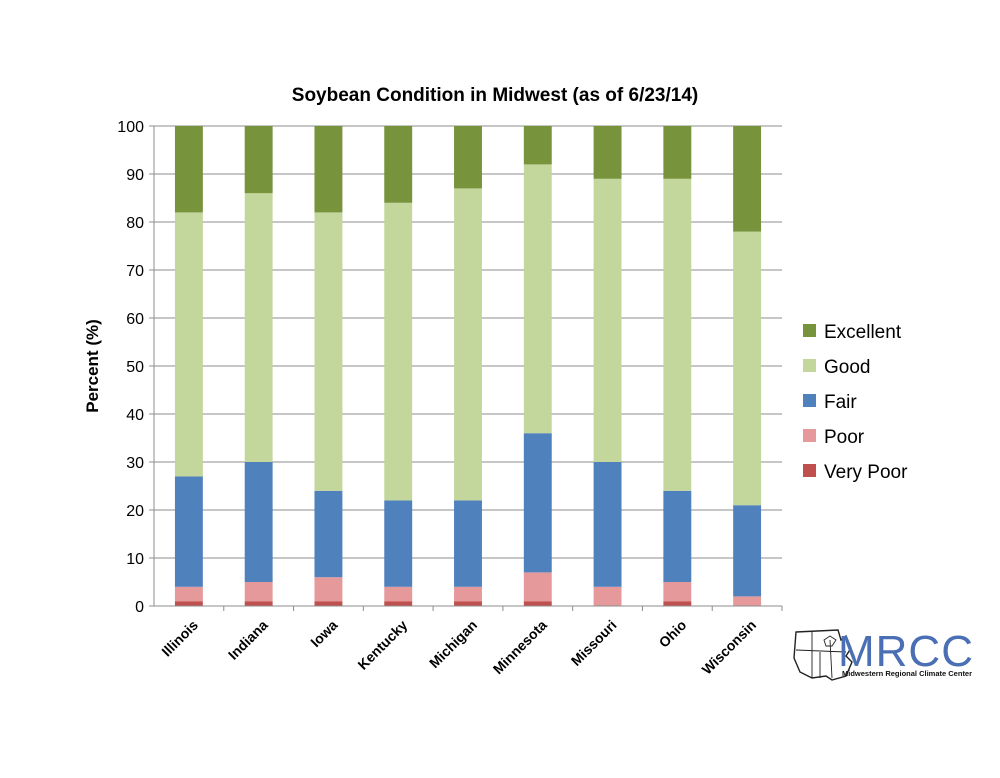 This screenshot has height=778, width=1000. Describe the element at coordinates (398, 603) in the screenshot. I see `bar-kentucky-very-poor` at that location.